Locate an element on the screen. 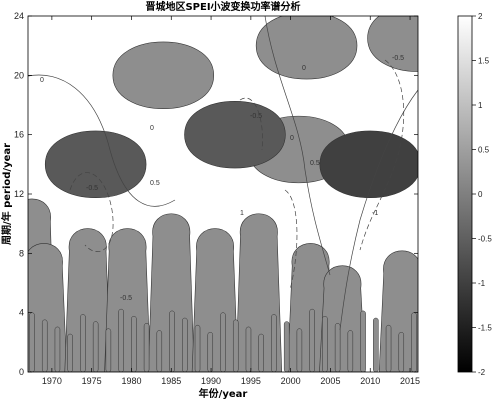 The height and width of the screenshot is (401, 495). x-tick-label: 2015 is located at coordinates (410, 381).